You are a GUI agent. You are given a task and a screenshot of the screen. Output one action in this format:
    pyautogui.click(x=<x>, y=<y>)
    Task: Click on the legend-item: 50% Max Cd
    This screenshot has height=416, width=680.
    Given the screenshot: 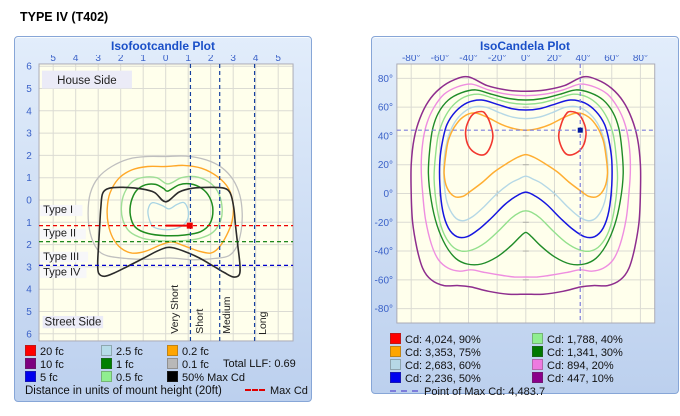 What is the action you would take?
    pyautogui.click(x=206, y=377)
    